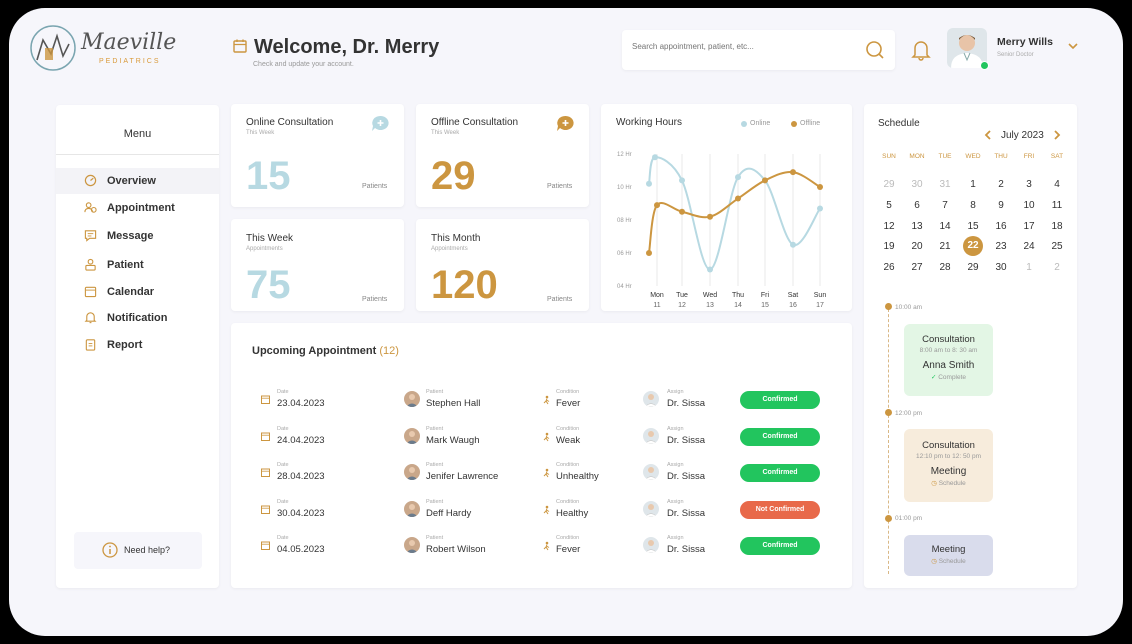 The width and height of the screenshot is (1132, 644). What do you see at coordinates (435, 392) in the screenshot?
I see `patient-label: Patient` at bounding box center [435, 392].